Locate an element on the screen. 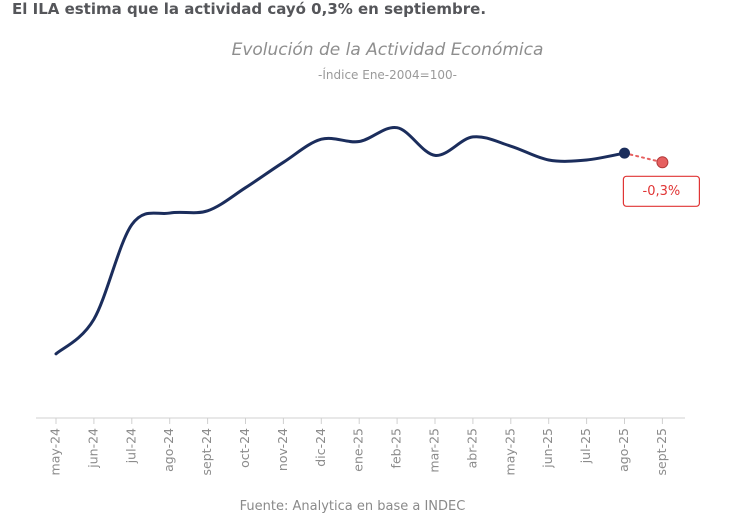 The height and width of the screenshot is (525, 730). x-tick-label-mar-25: mar-25 is located at coordinates (434, 450).